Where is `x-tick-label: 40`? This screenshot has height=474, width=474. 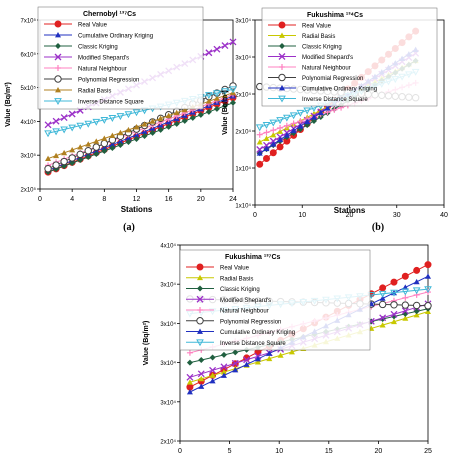 x-tick-label: 40 is located at coordinates (444, 215).